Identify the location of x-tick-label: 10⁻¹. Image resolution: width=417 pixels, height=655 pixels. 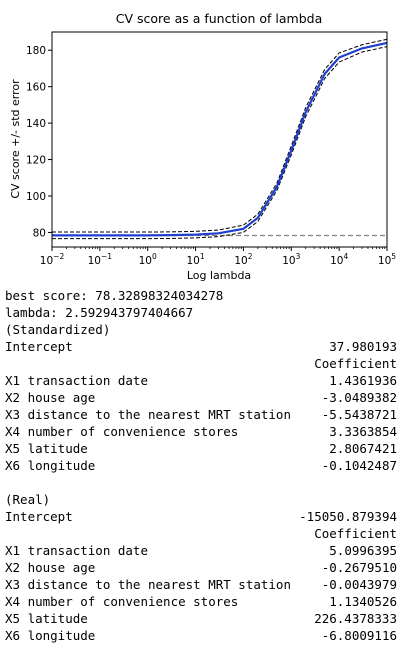
(100, 259).